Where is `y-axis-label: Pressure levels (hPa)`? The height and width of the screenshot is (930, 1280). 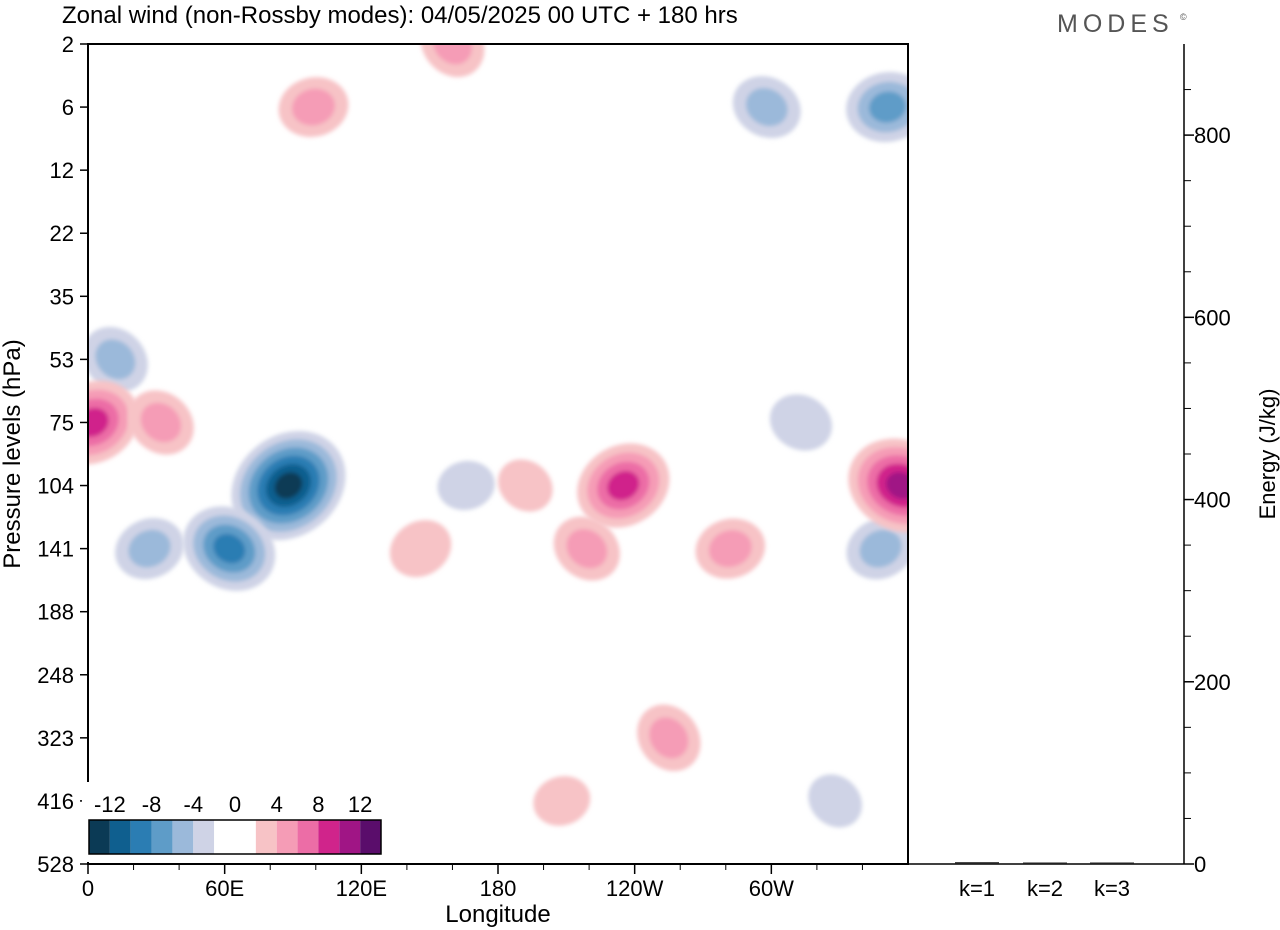
y-axis-label: Pressure levels (hPa) is located at coordinates (13, 453).